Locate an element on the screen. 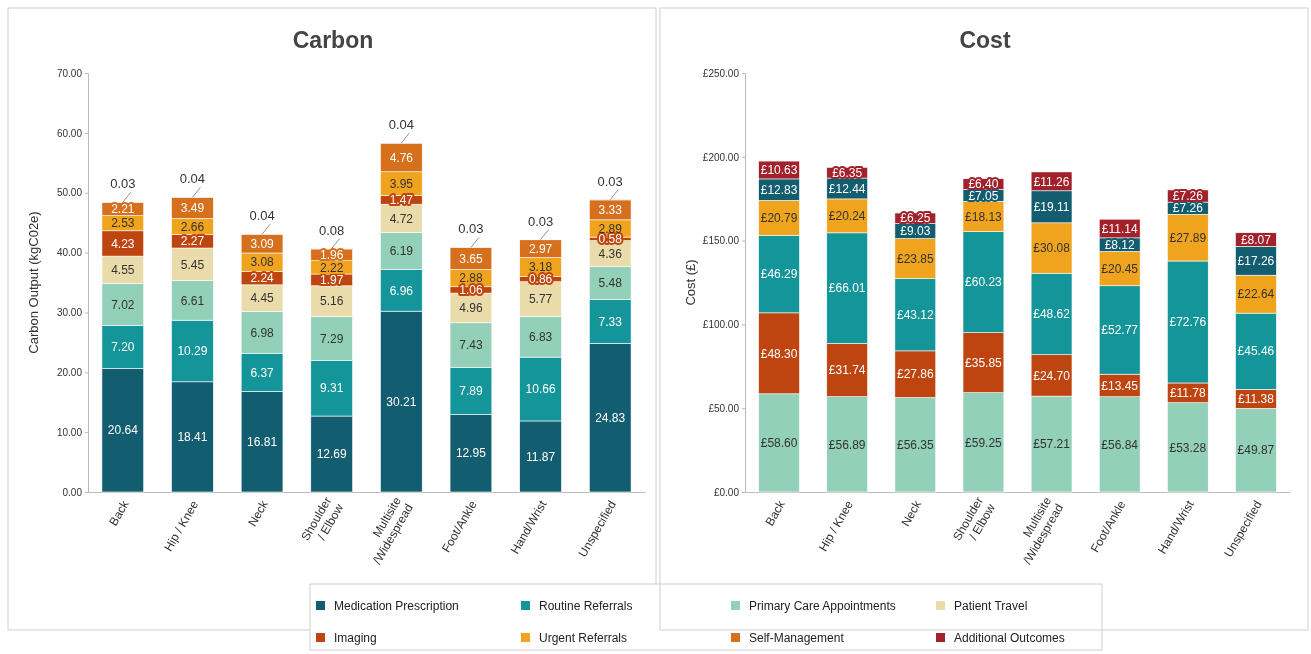 This screenshot has height=654, width=1311. data-label: £11.14 is located at coordinates (1119, 228).